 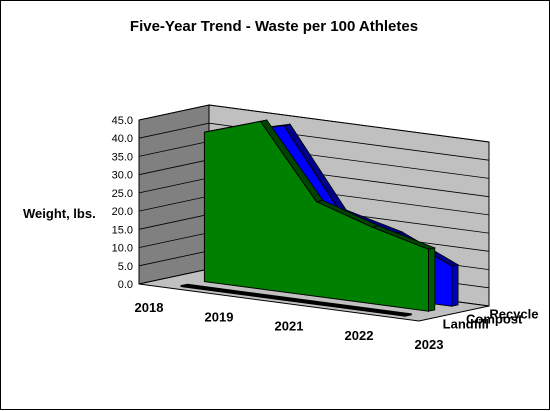 I want to click on category-label-2023: 2023, so click(x=429, y=344).